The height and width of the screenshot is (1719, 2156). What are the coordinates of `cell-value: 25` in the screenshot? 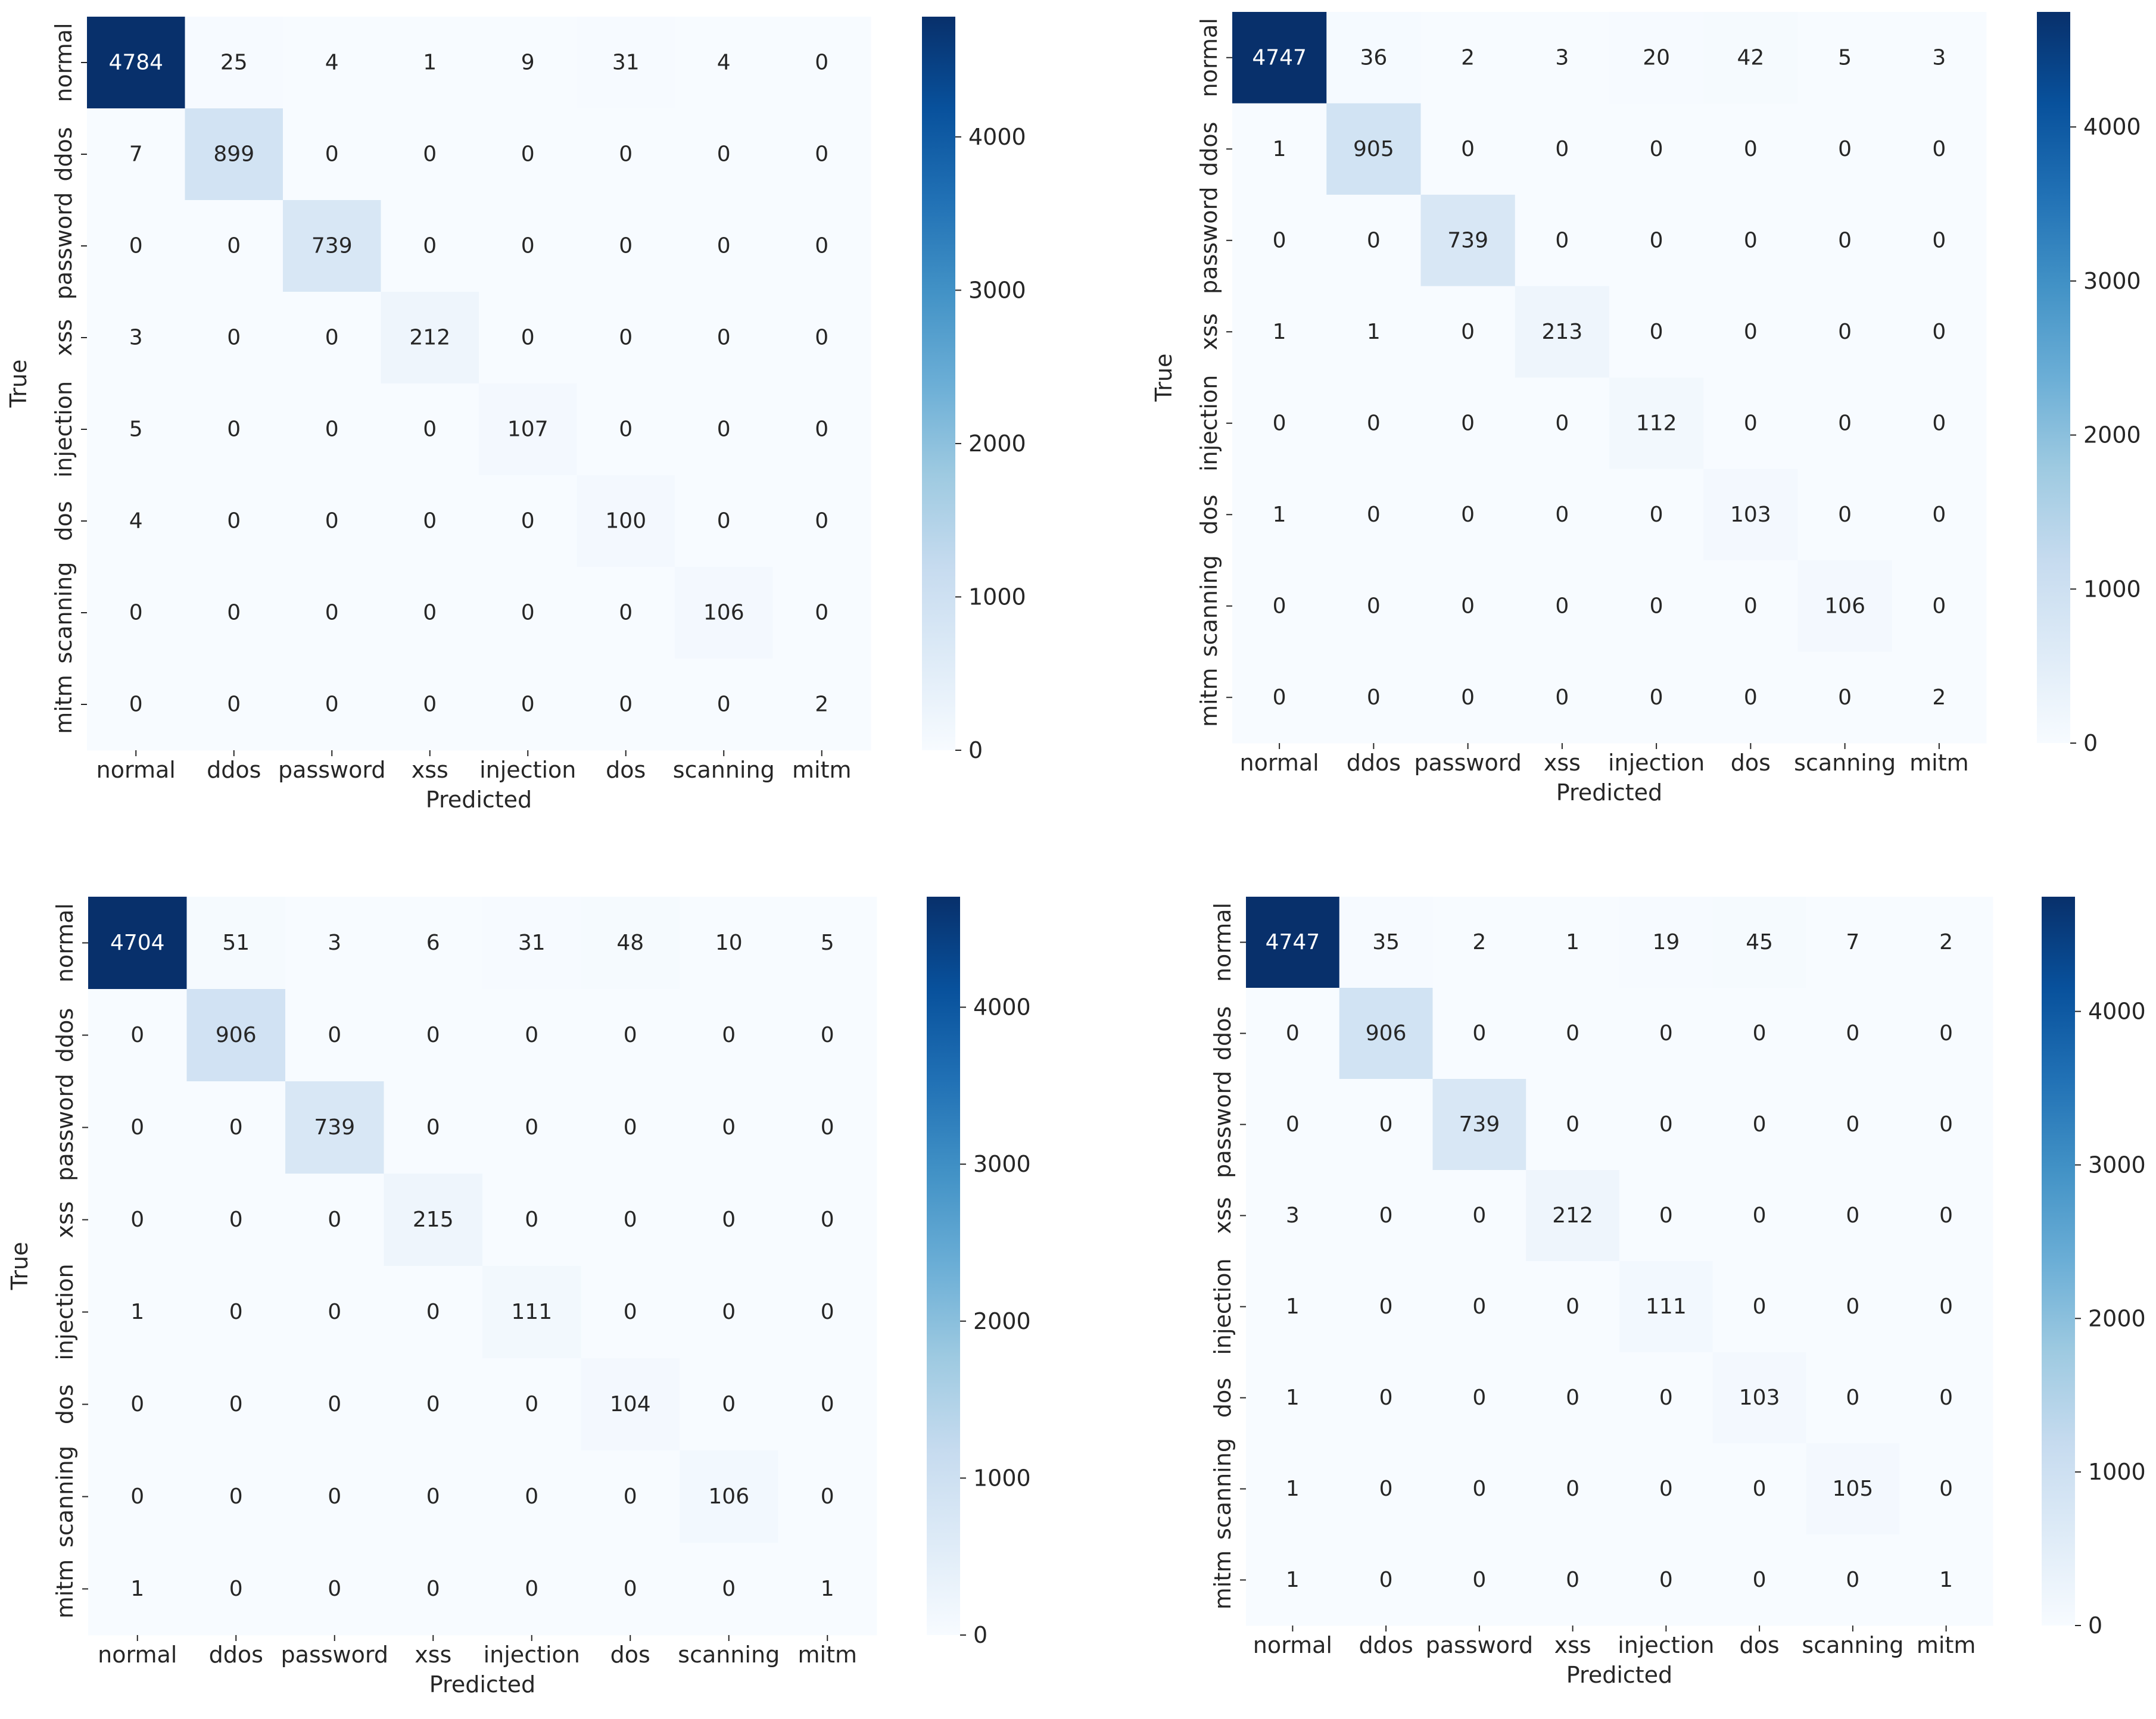 It's located at (234, 63).